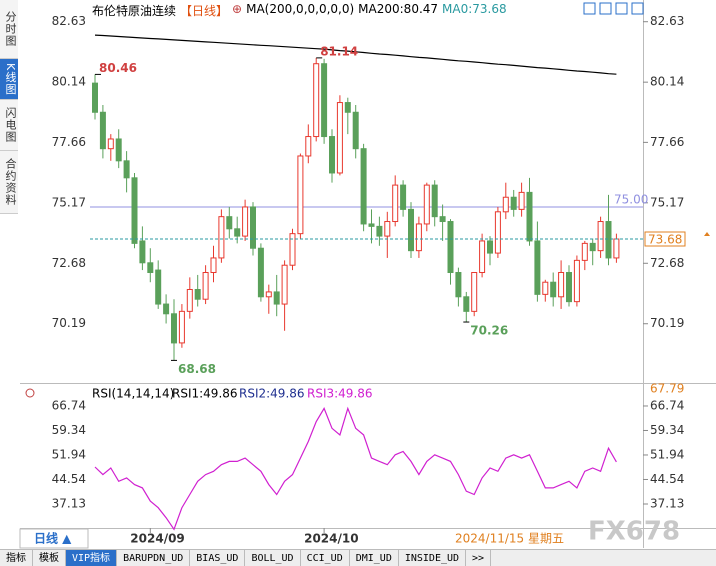  Describe the element at coordinates (197, 369) in the screenshot. I see `low-label: 68.68` at that location.